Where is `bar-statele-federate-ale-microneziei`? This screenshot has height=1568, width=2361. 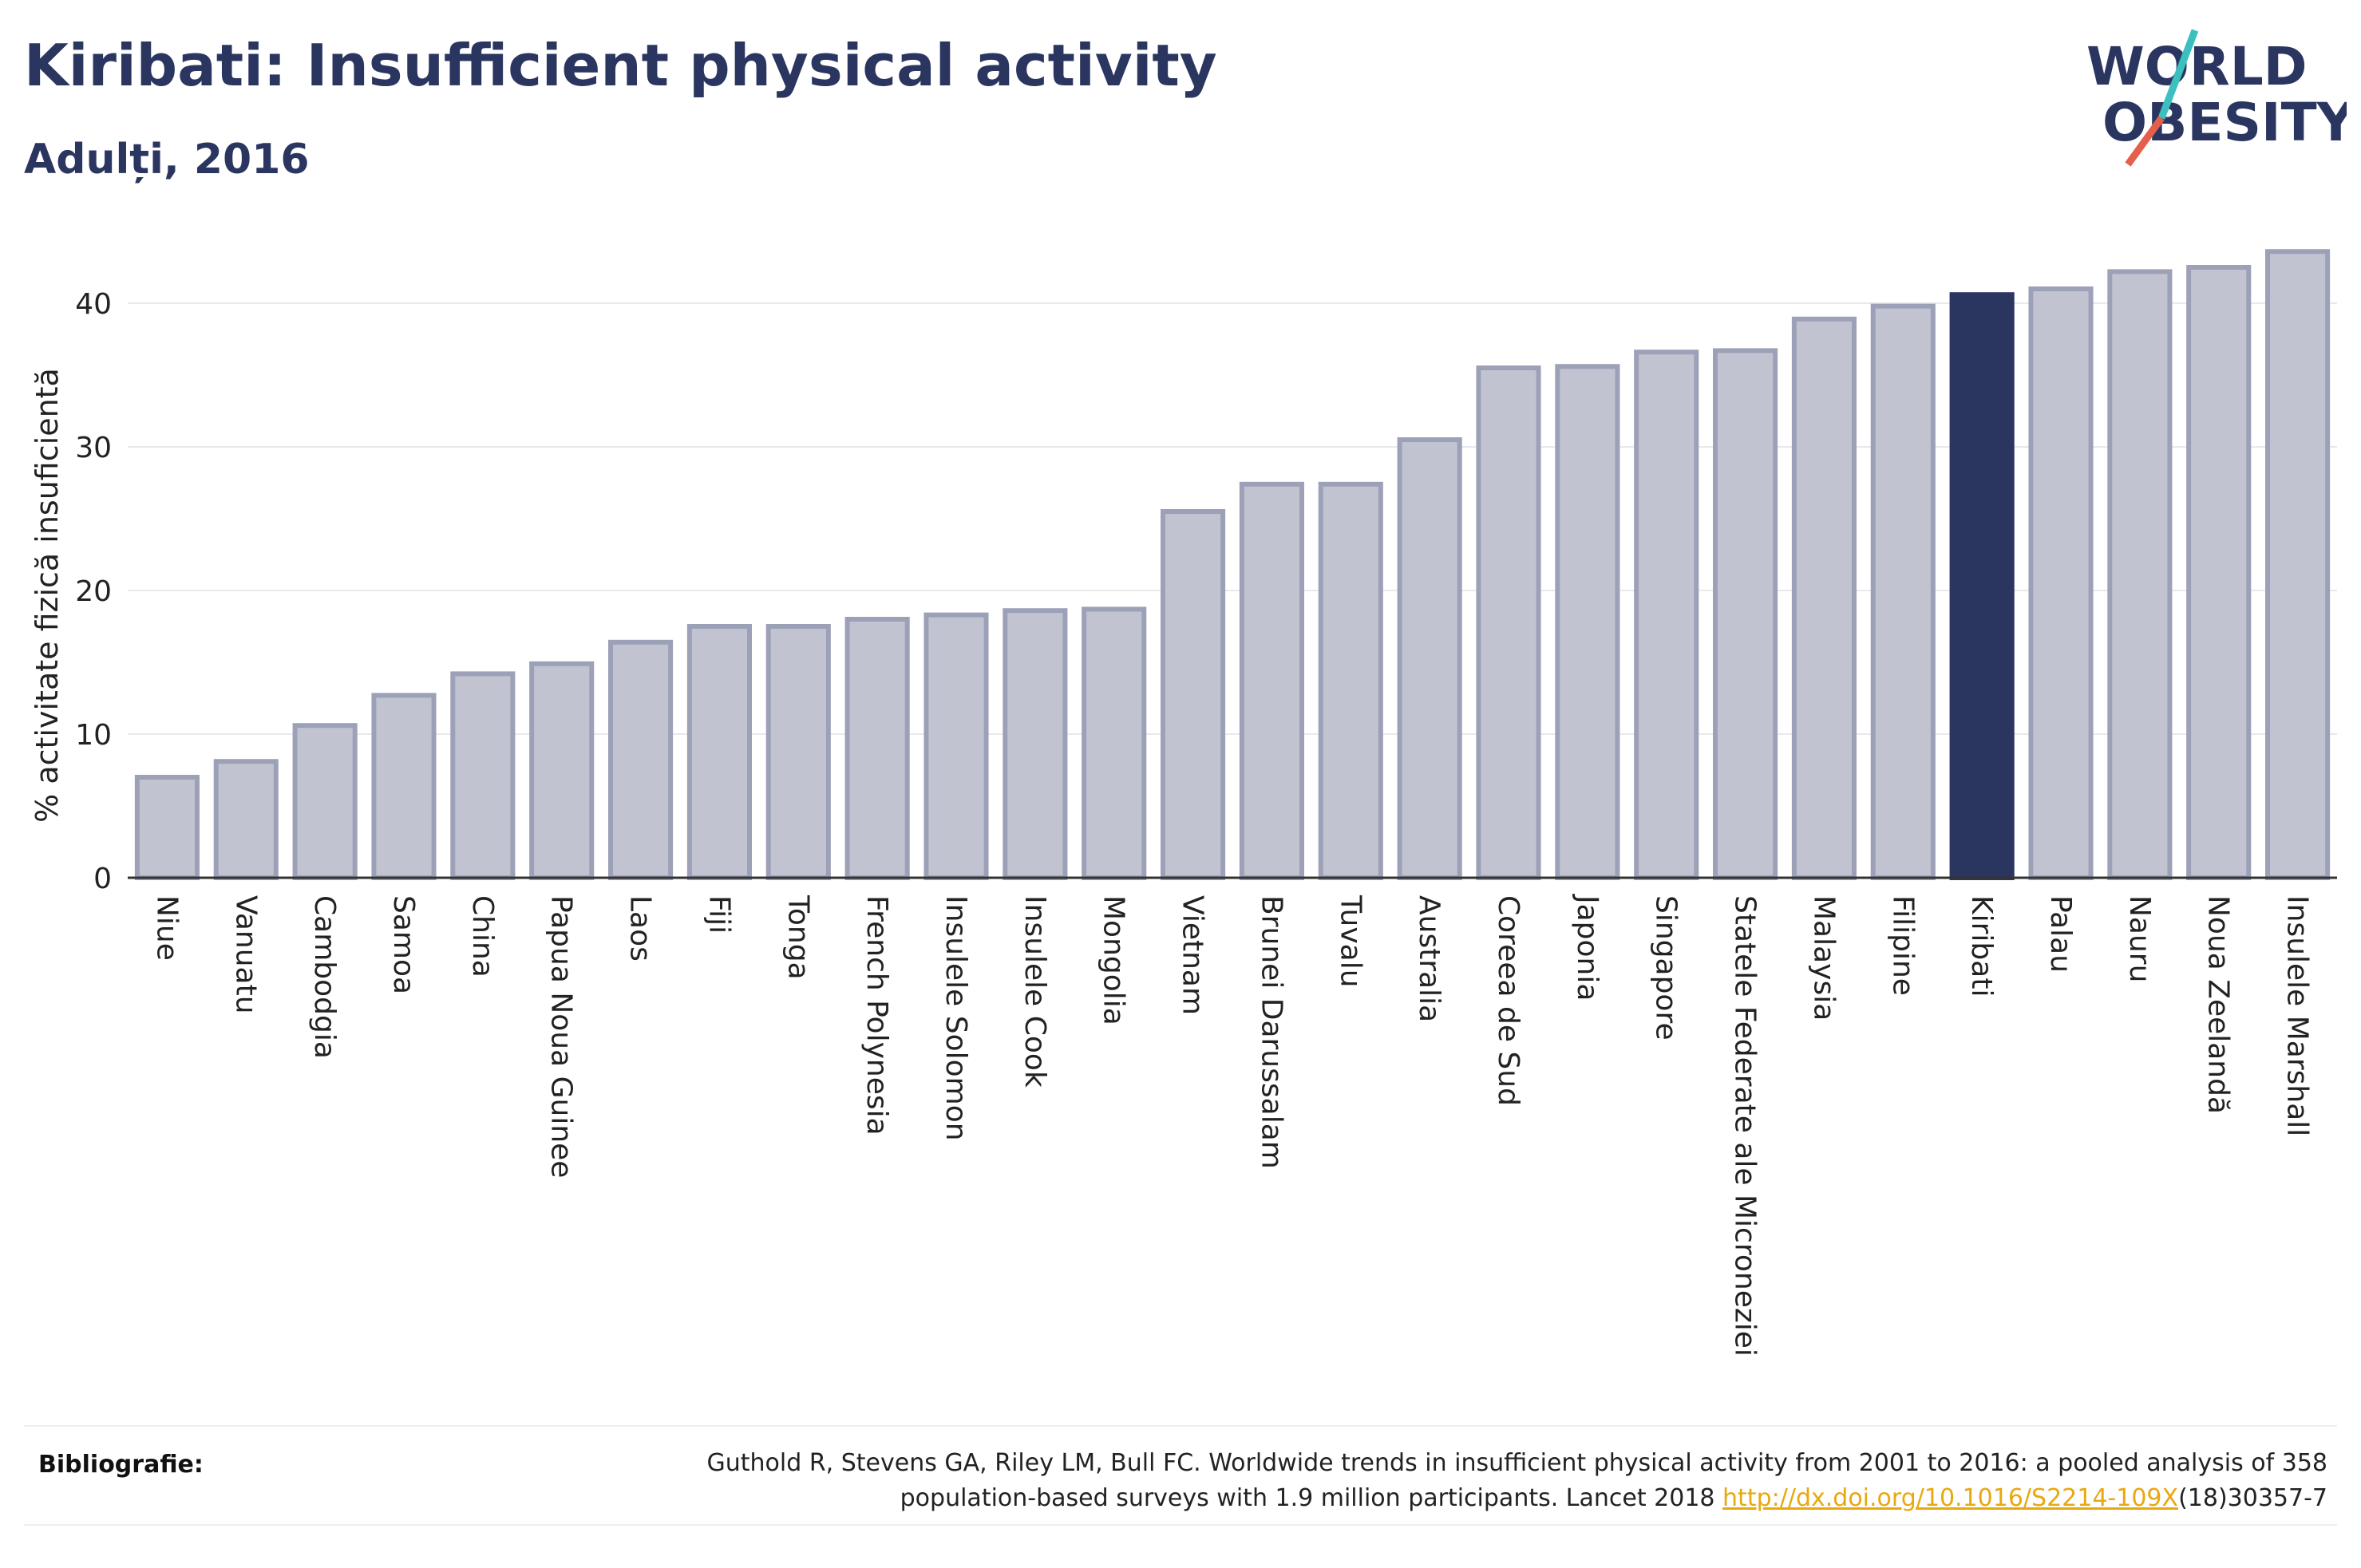
bar-statele-federate-ale-microneziei is located at coordinates (1745, 614).